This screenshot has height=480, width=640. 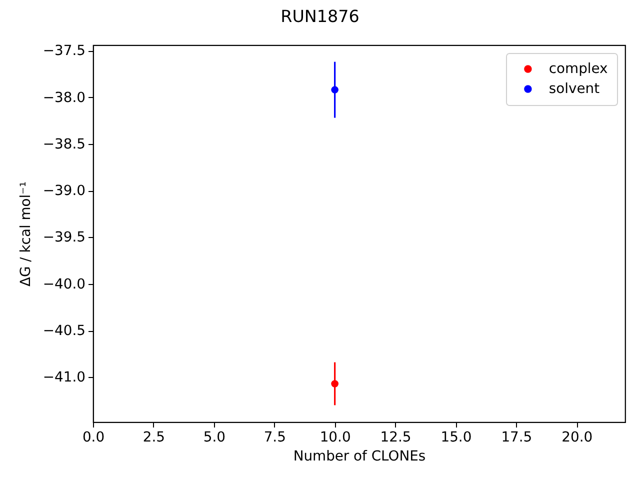 I want to click on y-tick-label: −38.5, so click(x=64, y=144).